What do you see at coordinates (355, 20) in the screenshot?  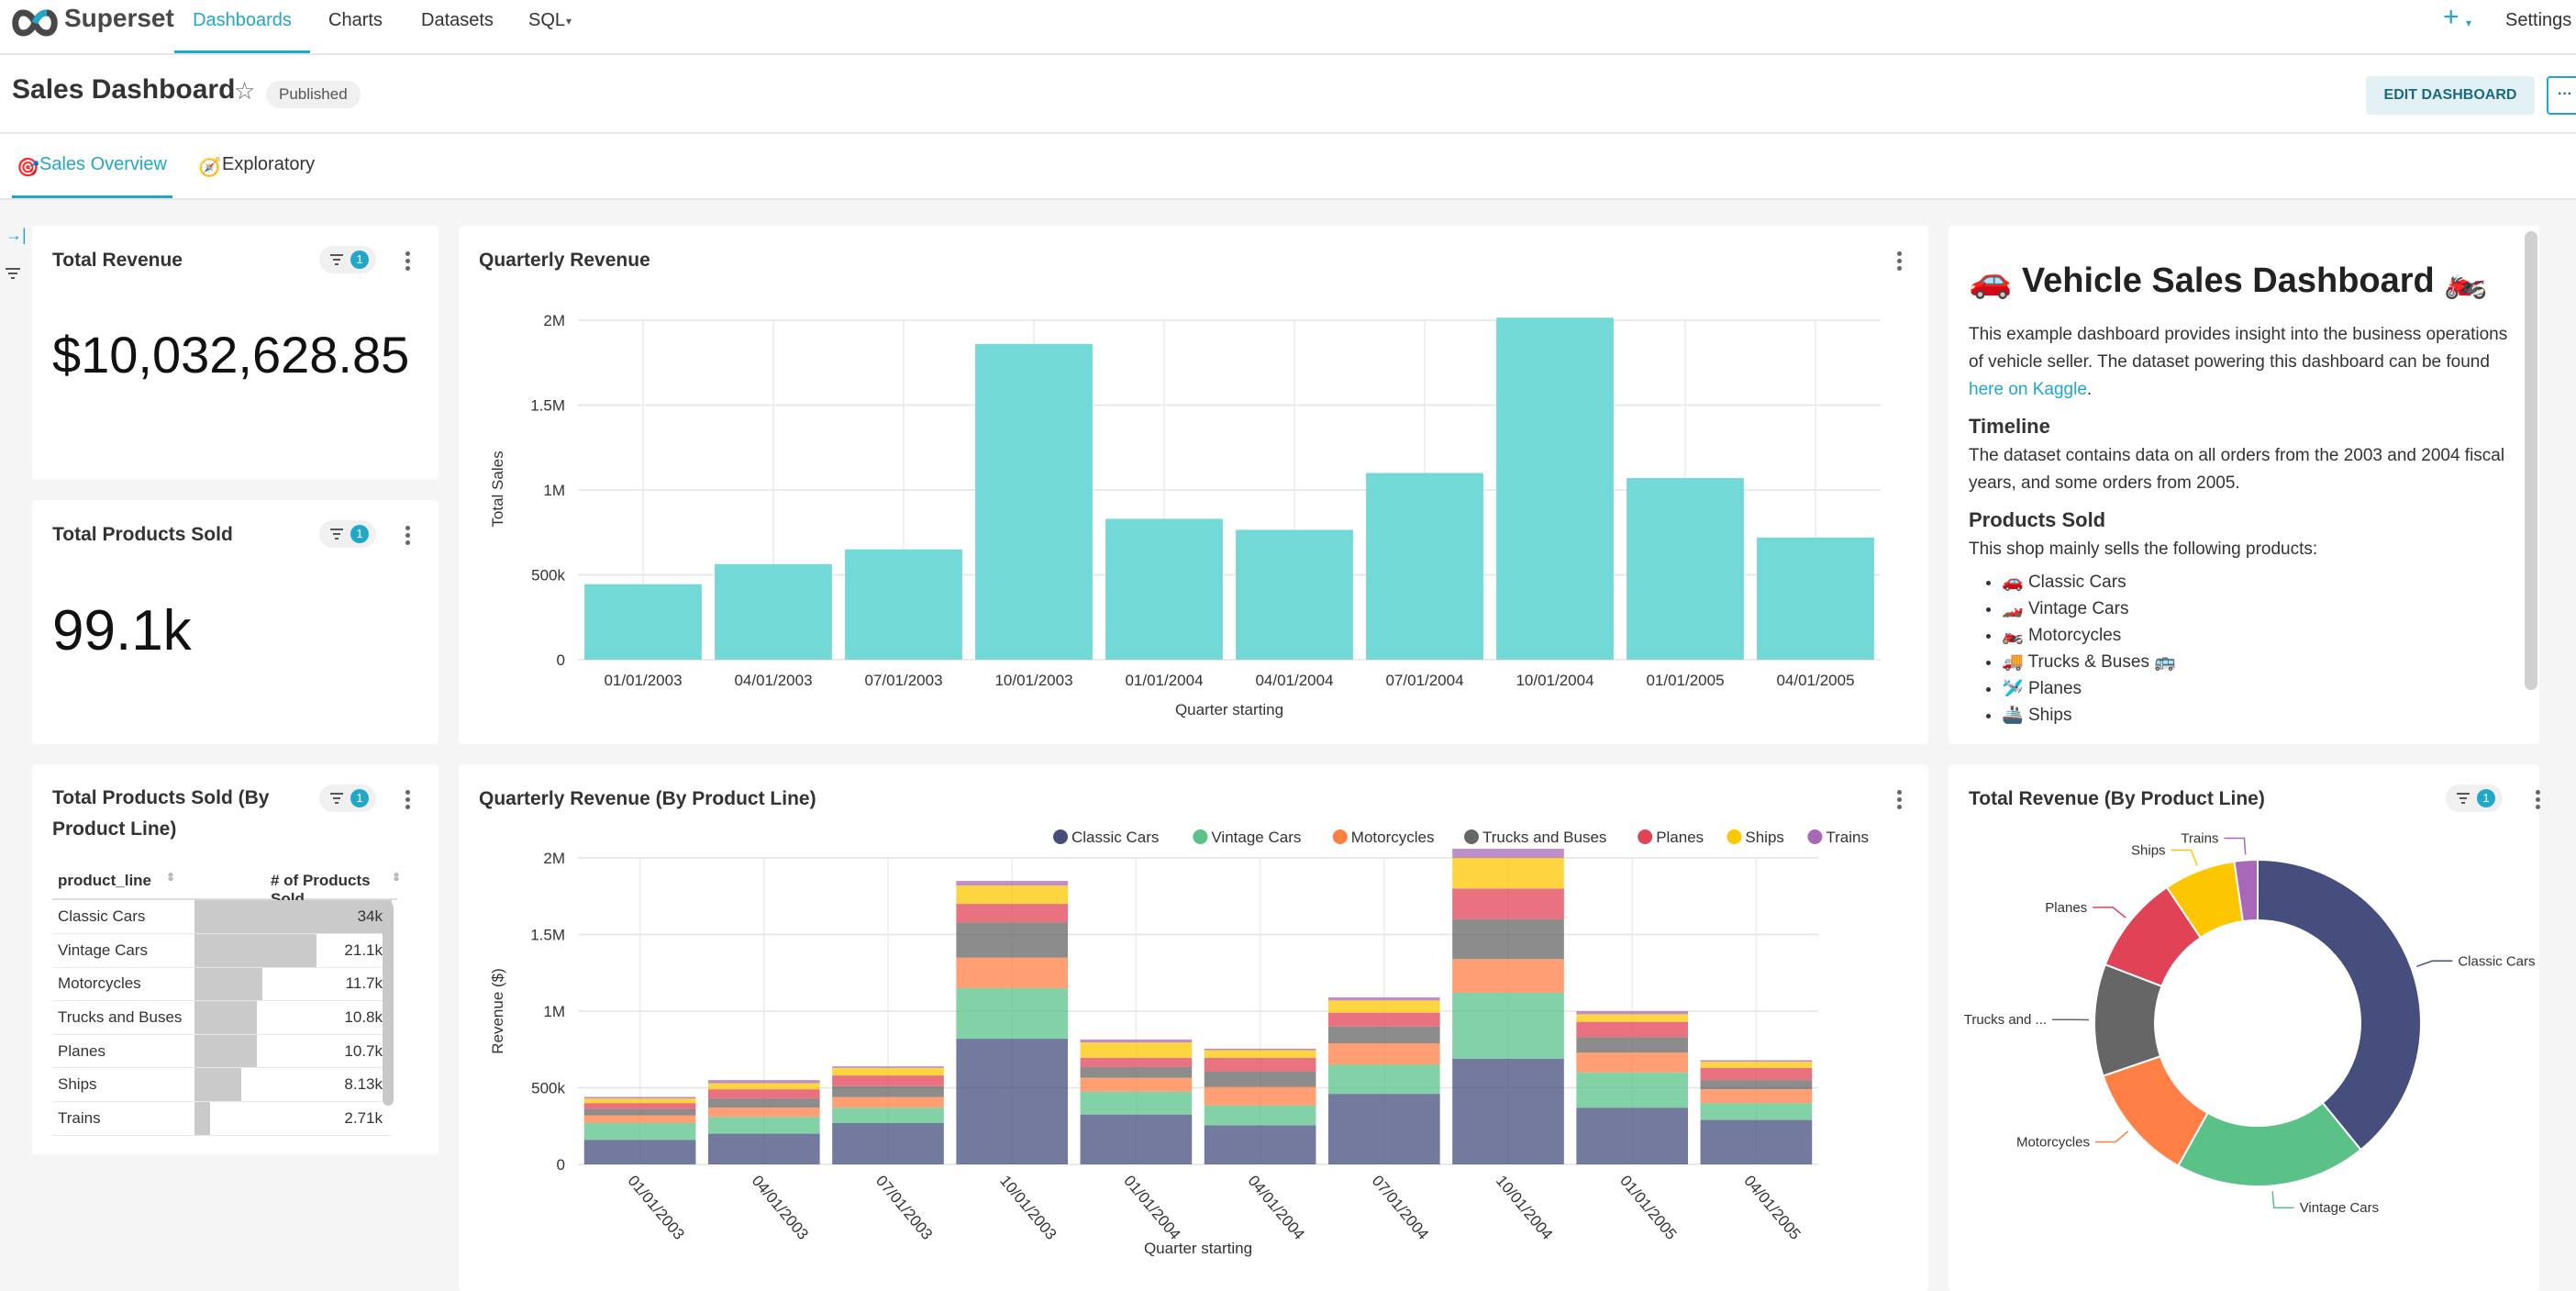 I see `nav-charts: Charts` at bounding box center [355, 20].